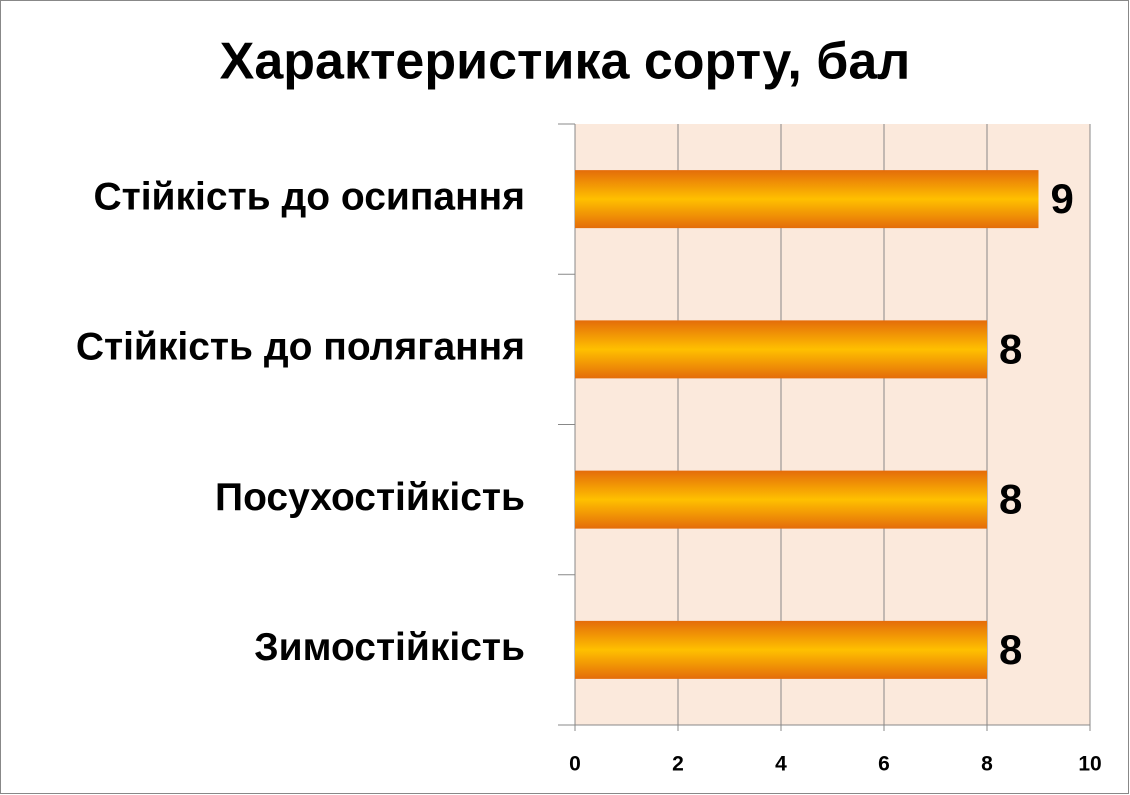  Describe the element at coordinates (678, 764) in the screenshot. I see `x-tick-label: 2` at that location.